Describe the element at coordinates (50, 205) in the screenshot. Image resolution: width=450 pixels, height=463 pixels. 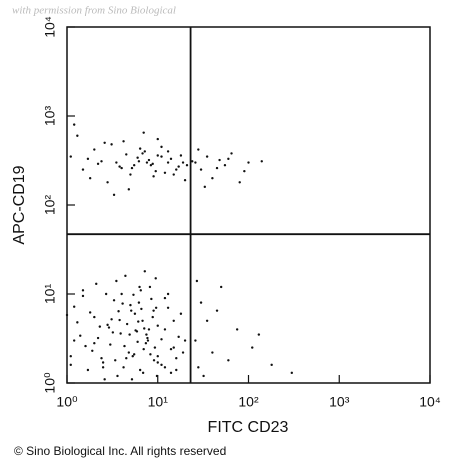
I see `y-tick-label: 10²` at that location.